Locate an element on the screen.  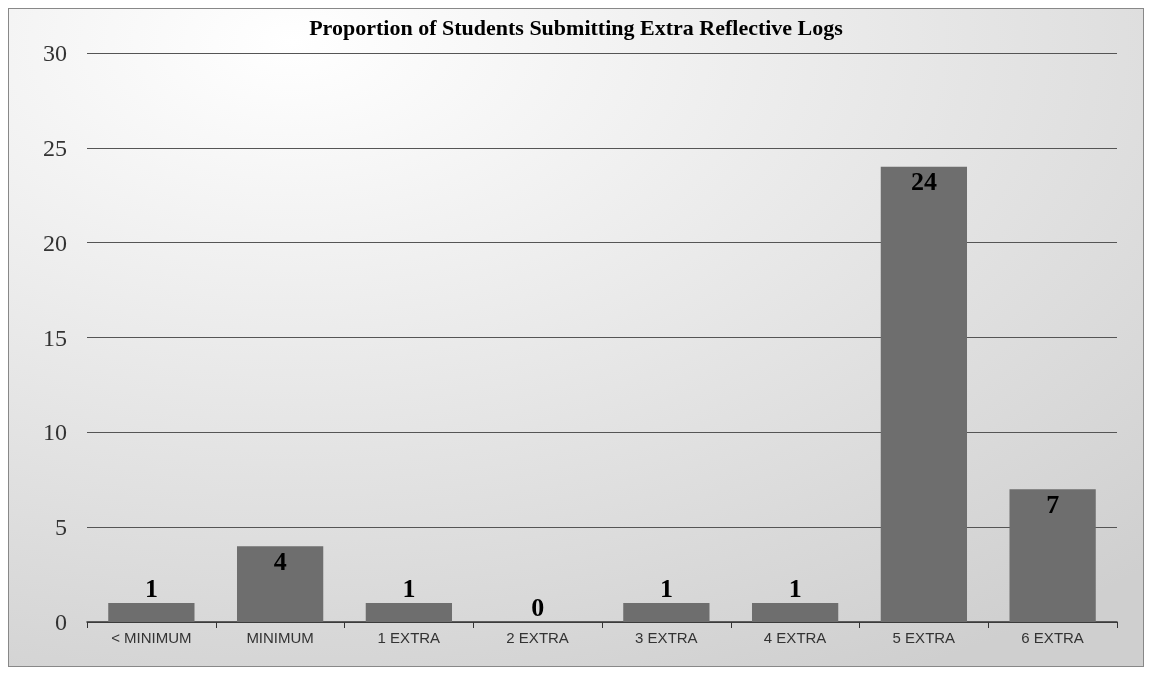
y-tick-label: 0 is located at coordinates (61, 622).